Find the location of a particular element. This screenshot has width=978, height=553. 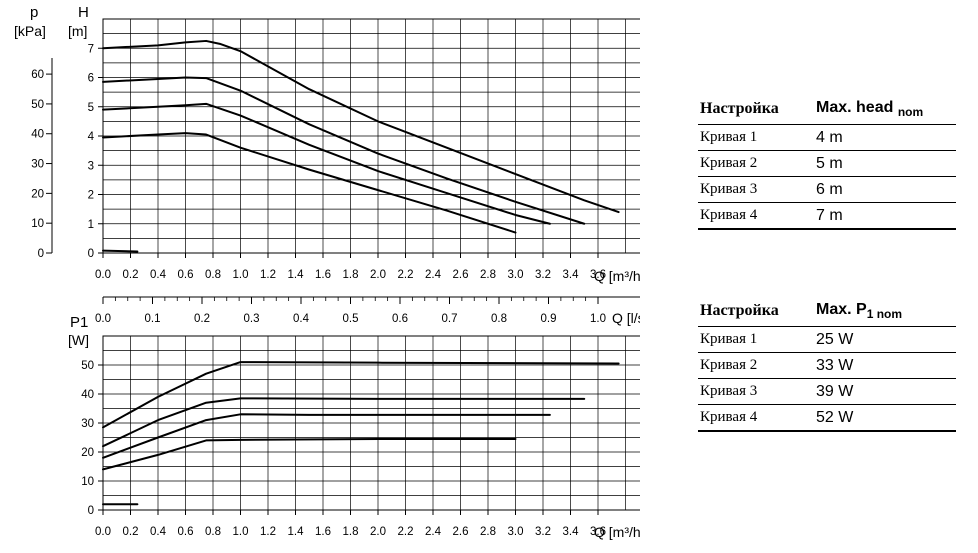

head-y-tick-label: 4 is located at coordinates (91, 137).